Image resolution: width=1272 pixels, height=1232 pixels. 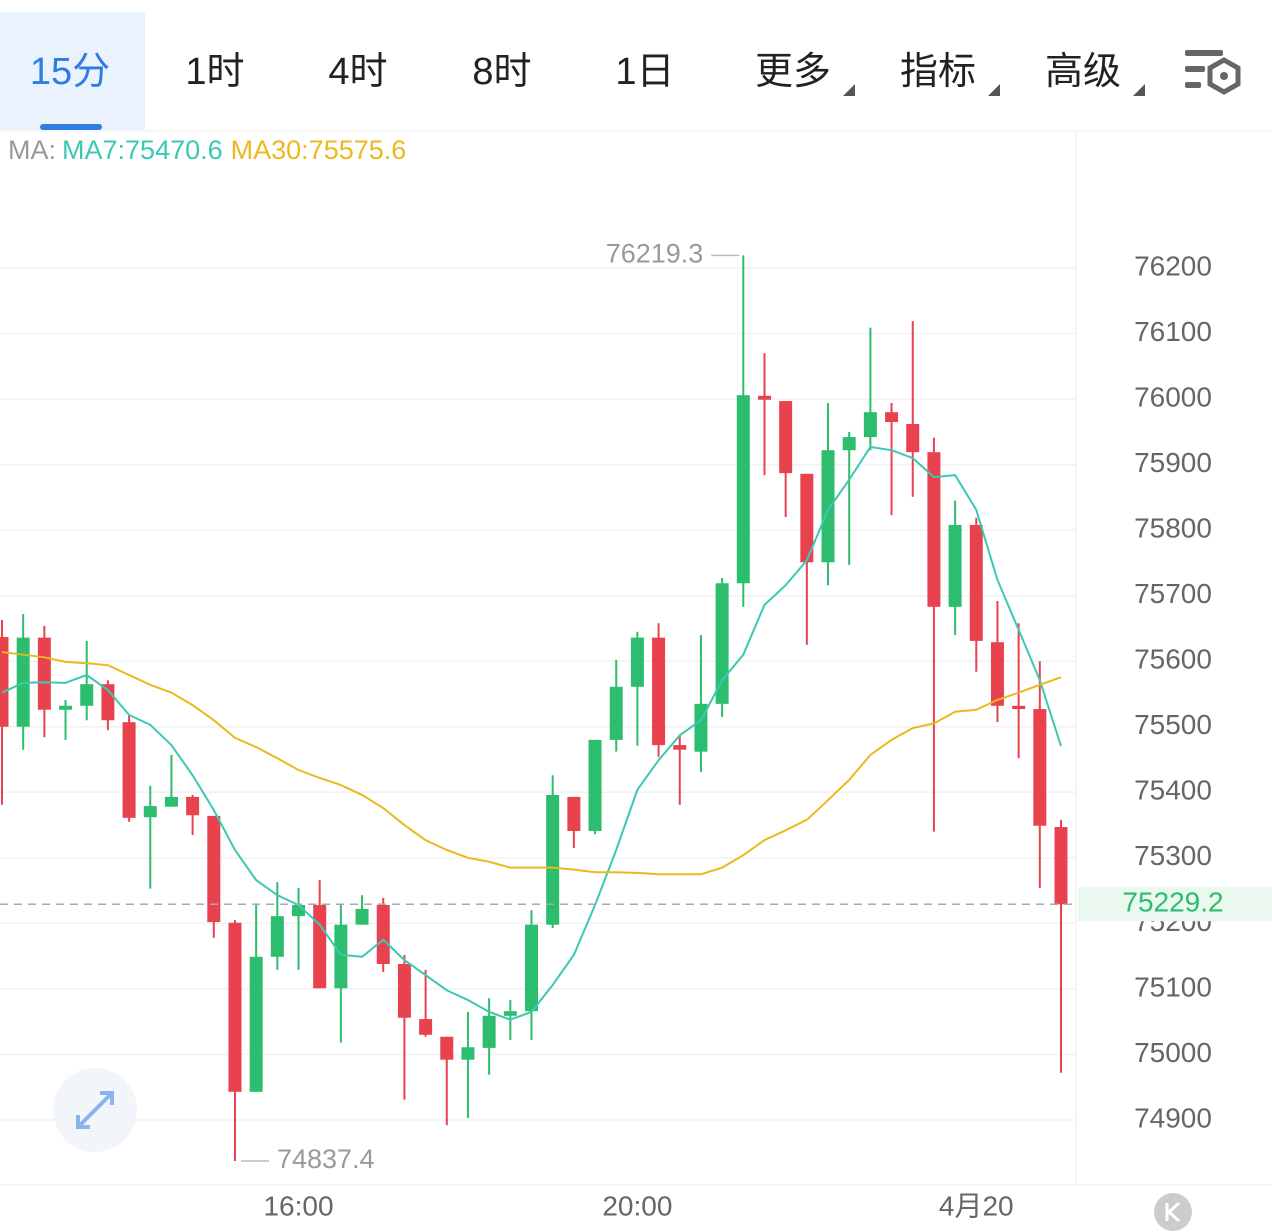 I want to click on expand-button, so click(x=95, y=1110).